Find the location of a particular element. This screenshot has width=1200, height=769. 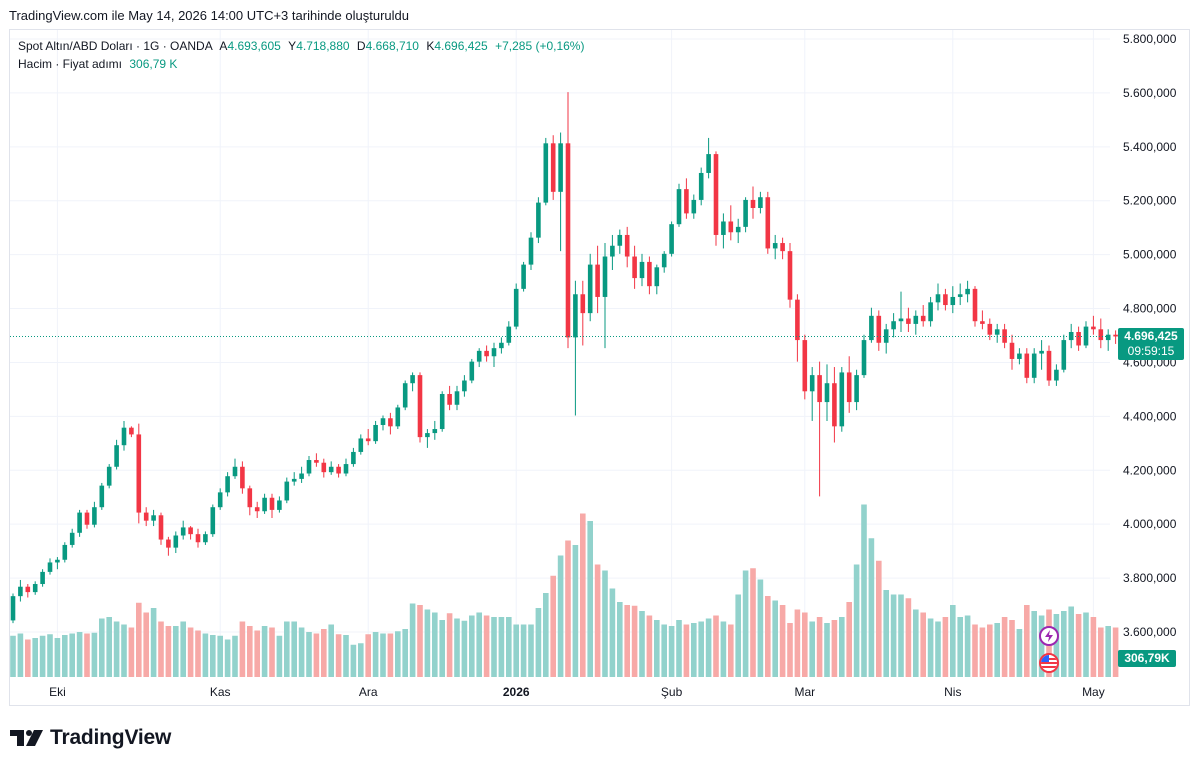

brand-logo: TradingView is located at coordinates (90, 738).